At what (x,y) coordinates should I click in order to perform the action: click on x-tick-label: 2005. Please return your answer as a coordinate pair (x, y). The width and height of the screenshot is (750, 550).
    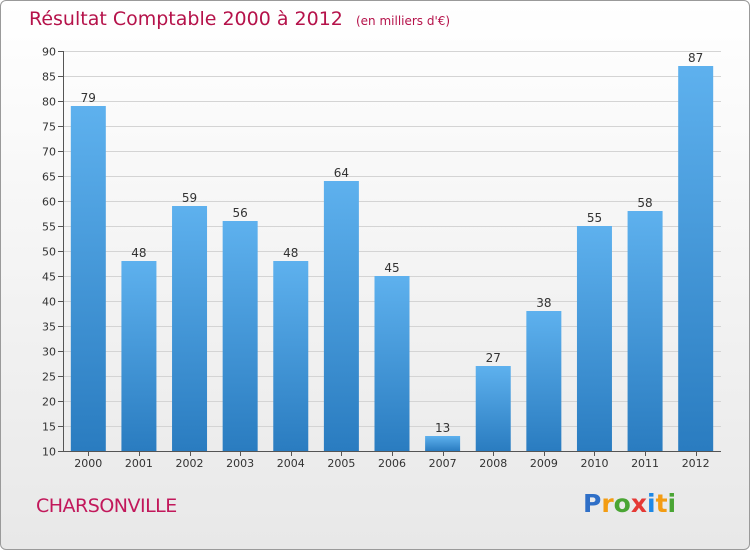
    Looking at the image, I should click on (341, 463).